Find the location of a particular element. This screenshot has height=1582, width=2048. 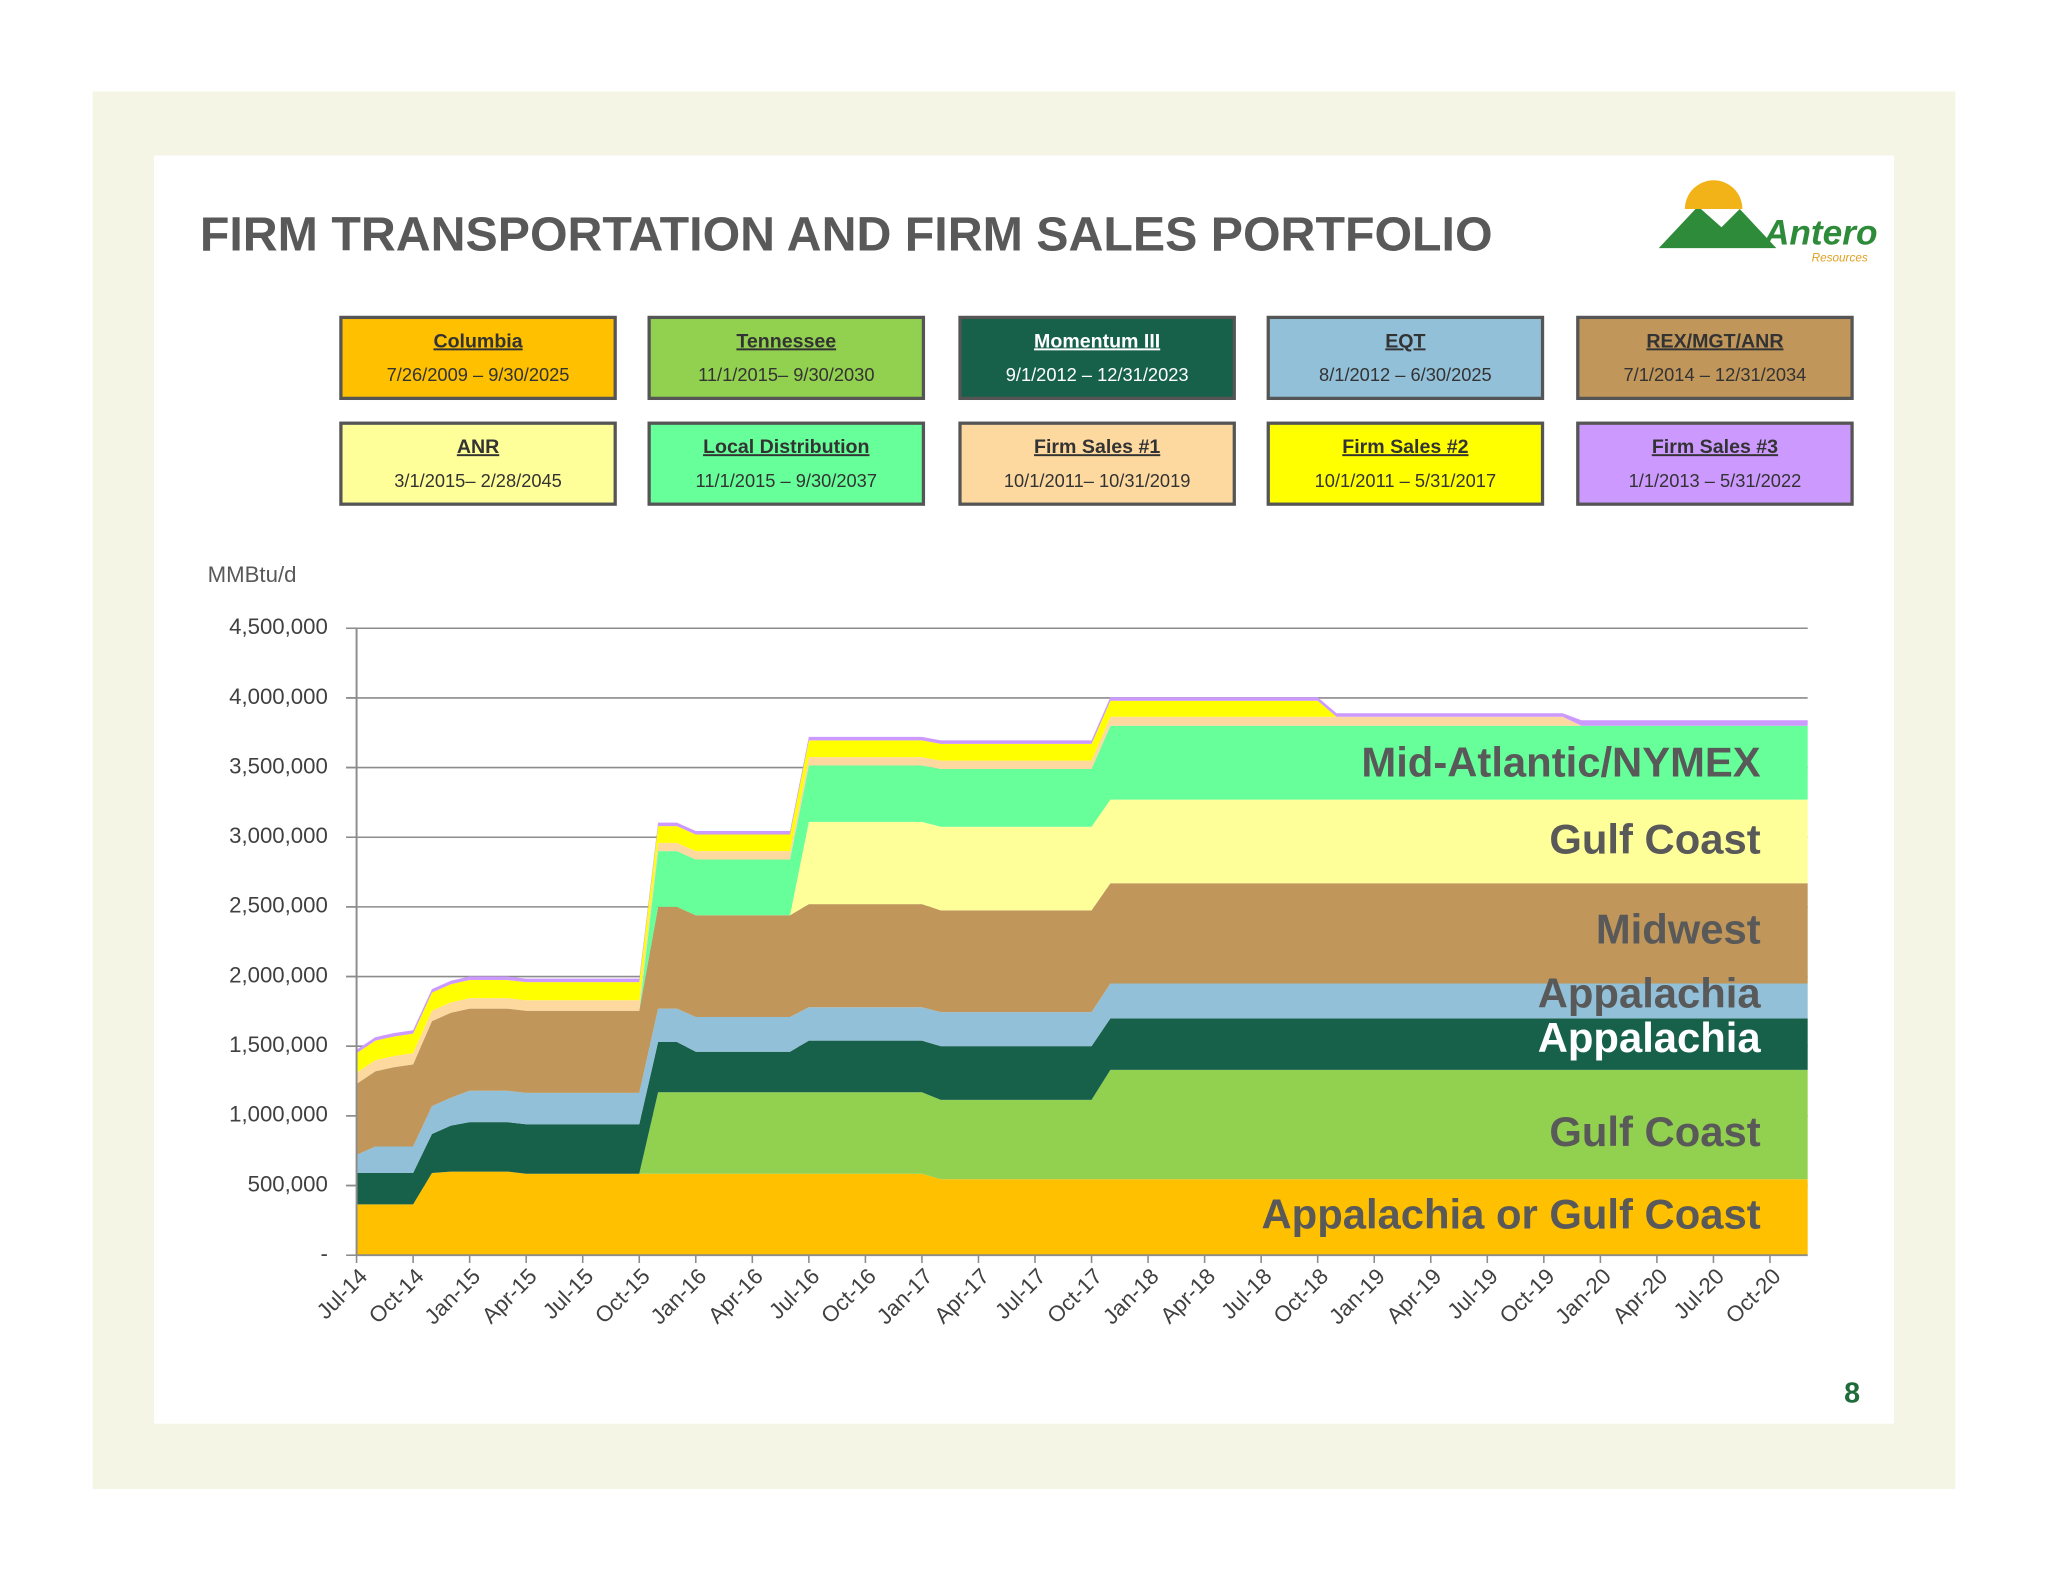

page-number: 8 is located at coordinates (1852, 1394).